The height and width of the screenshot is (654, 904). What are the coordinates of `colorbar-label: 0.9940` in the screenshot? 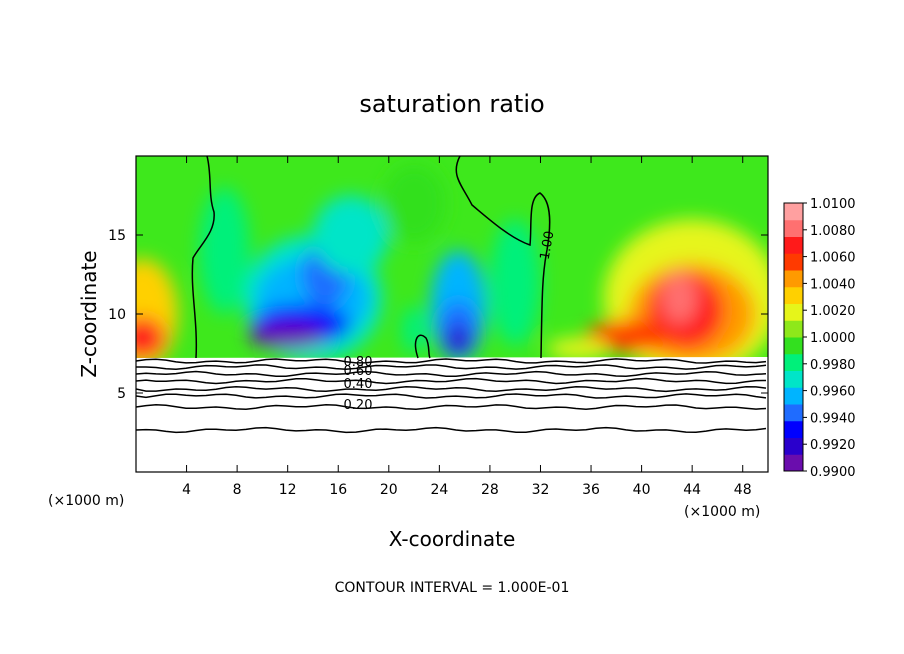 It's located at (833, 418).